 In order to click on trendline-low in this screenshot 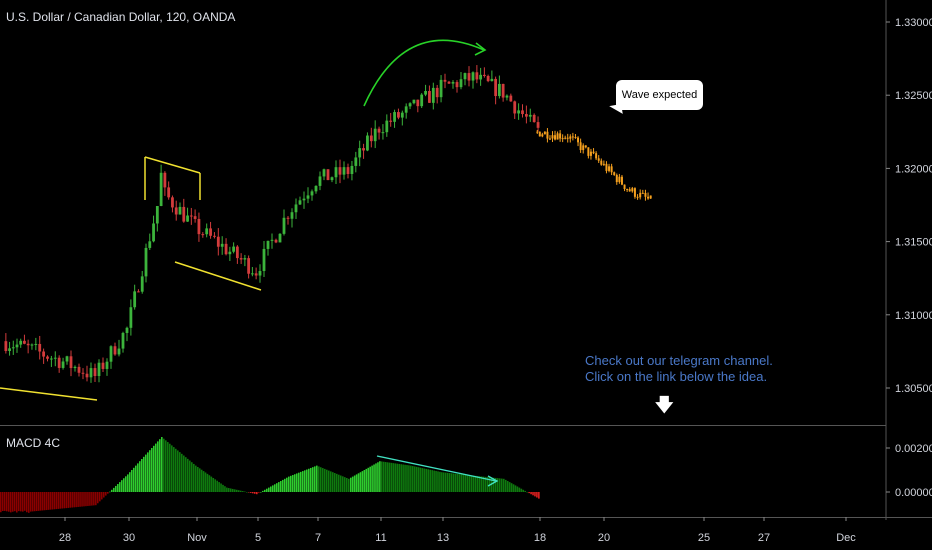, I will do `click(49, 394)`.